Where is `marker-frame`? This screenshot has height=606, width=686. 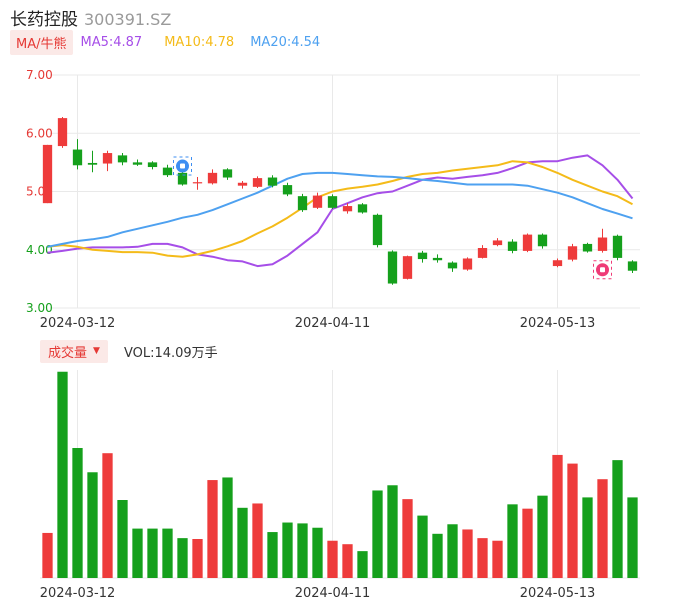 marker-frame is located at coordinates (182, 166).